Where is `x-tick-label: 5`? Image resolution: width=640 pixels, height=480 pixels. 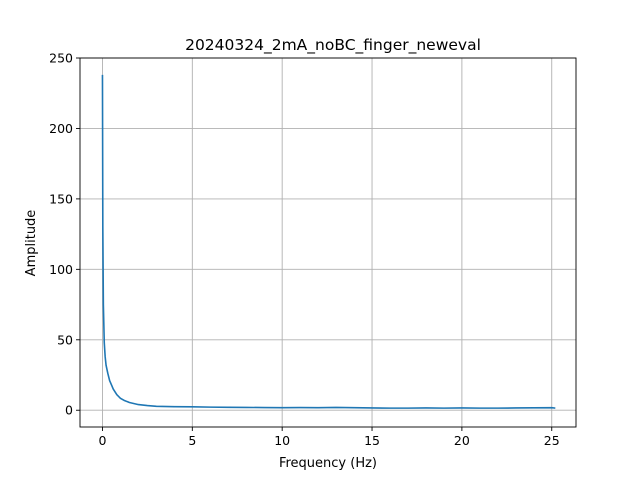
x-tick-label: 5 is located at coordinates (192, 440).